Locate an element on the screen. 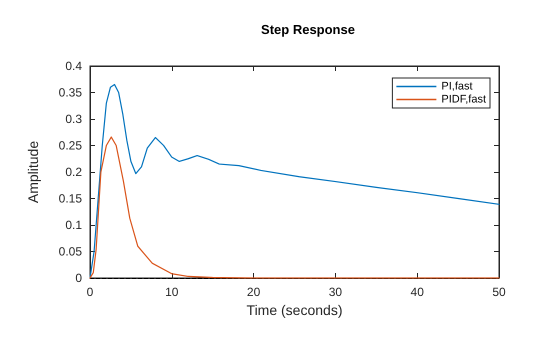 This screenshot has height=337, width=560. y-tick-label: 0.4 is located at coordinates (73, 66).